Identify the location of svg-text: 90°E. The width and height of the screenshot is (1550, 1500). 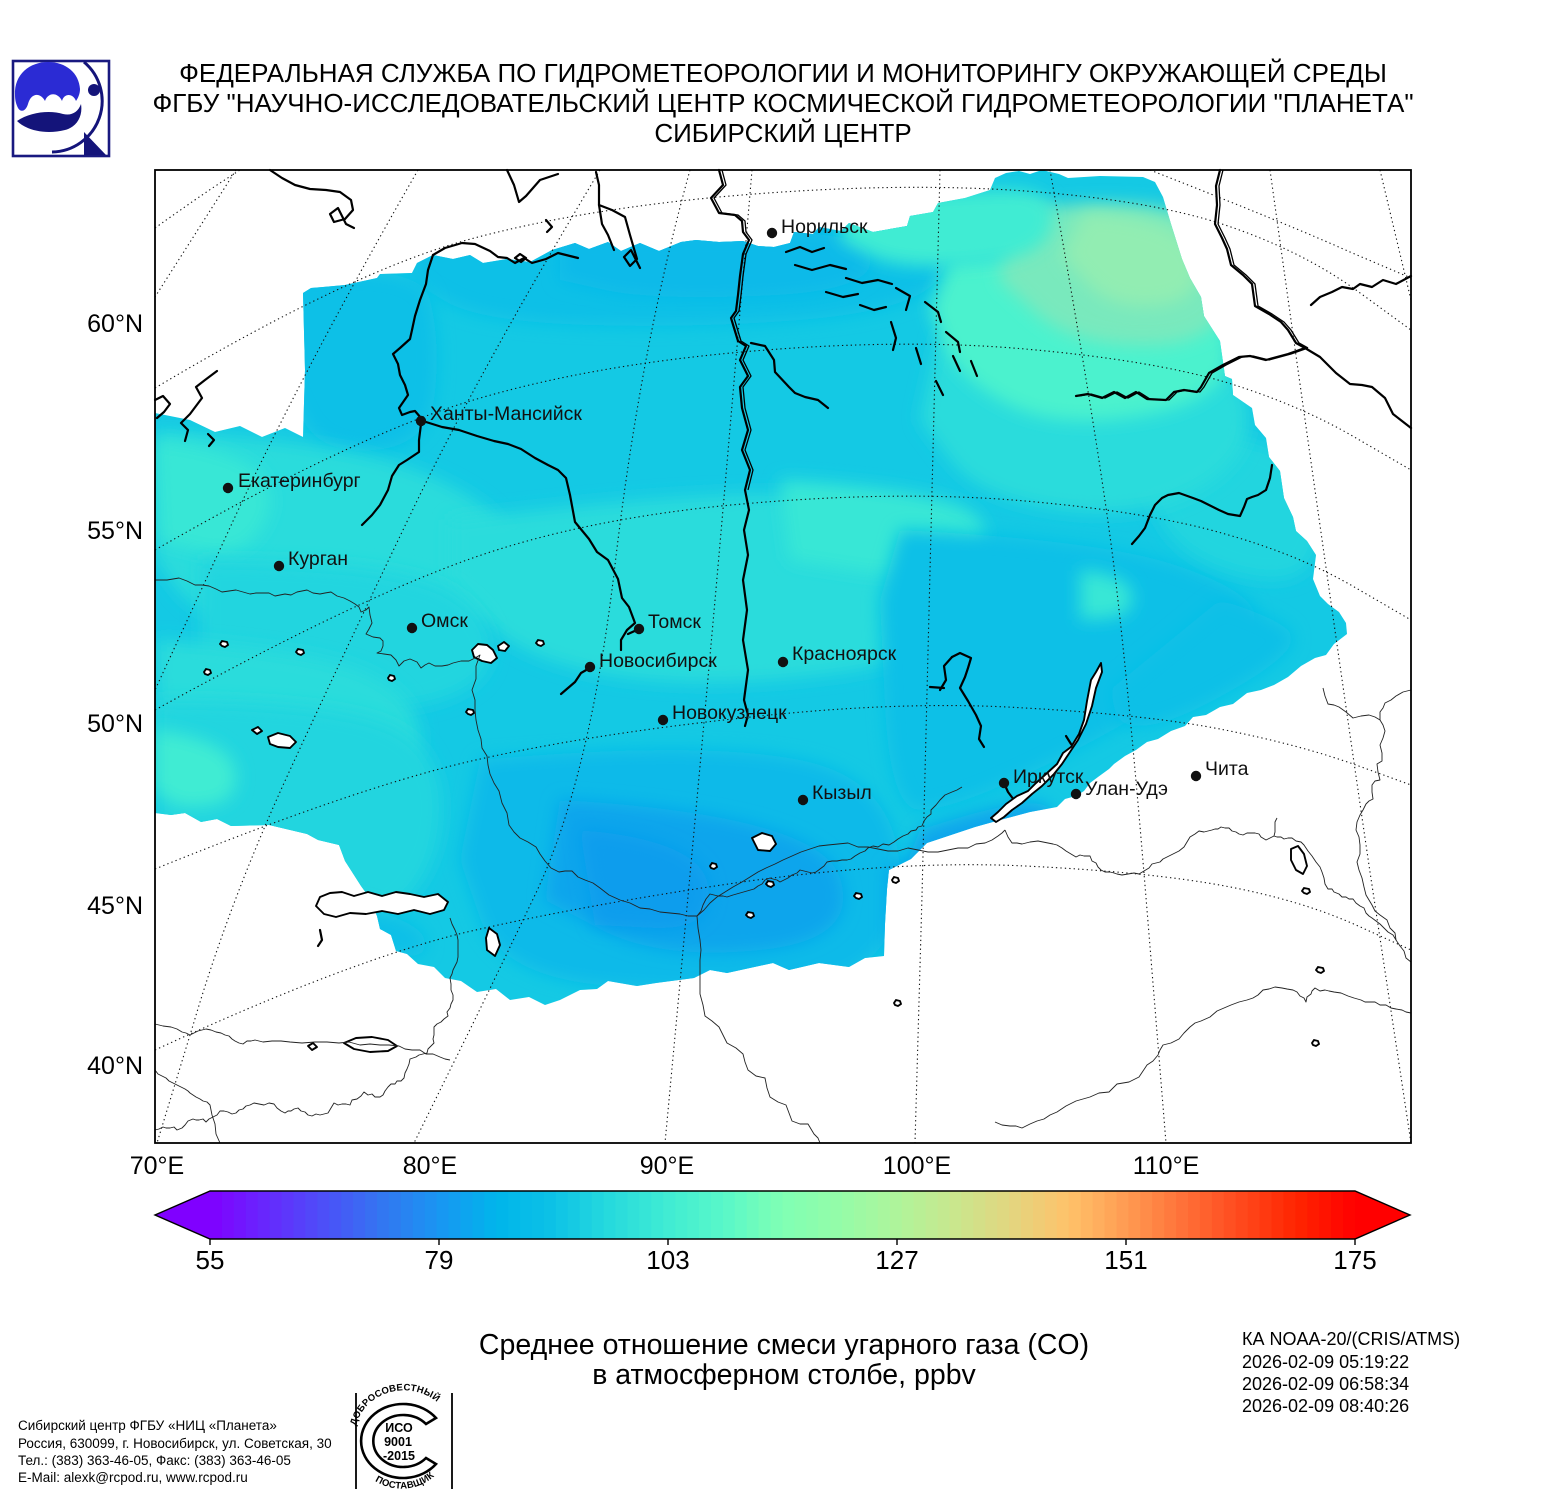
(667, 1166).